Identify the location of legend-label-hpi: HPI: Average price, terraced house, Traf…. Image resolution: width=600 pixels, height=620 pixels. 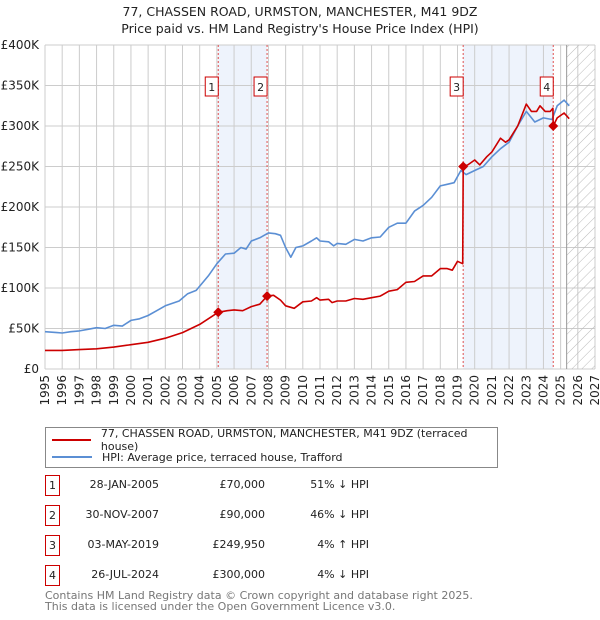
(222, 457).